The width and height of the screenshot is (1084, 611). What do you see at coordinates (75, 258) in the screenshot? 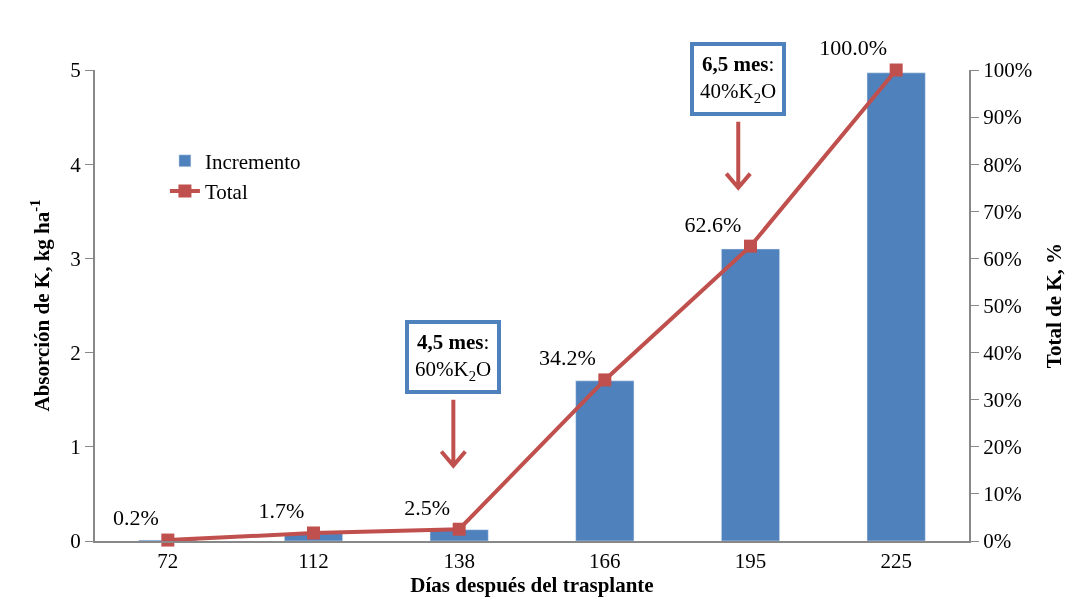
I see `y-tick-label: 3` at bounding box center [75, 258].